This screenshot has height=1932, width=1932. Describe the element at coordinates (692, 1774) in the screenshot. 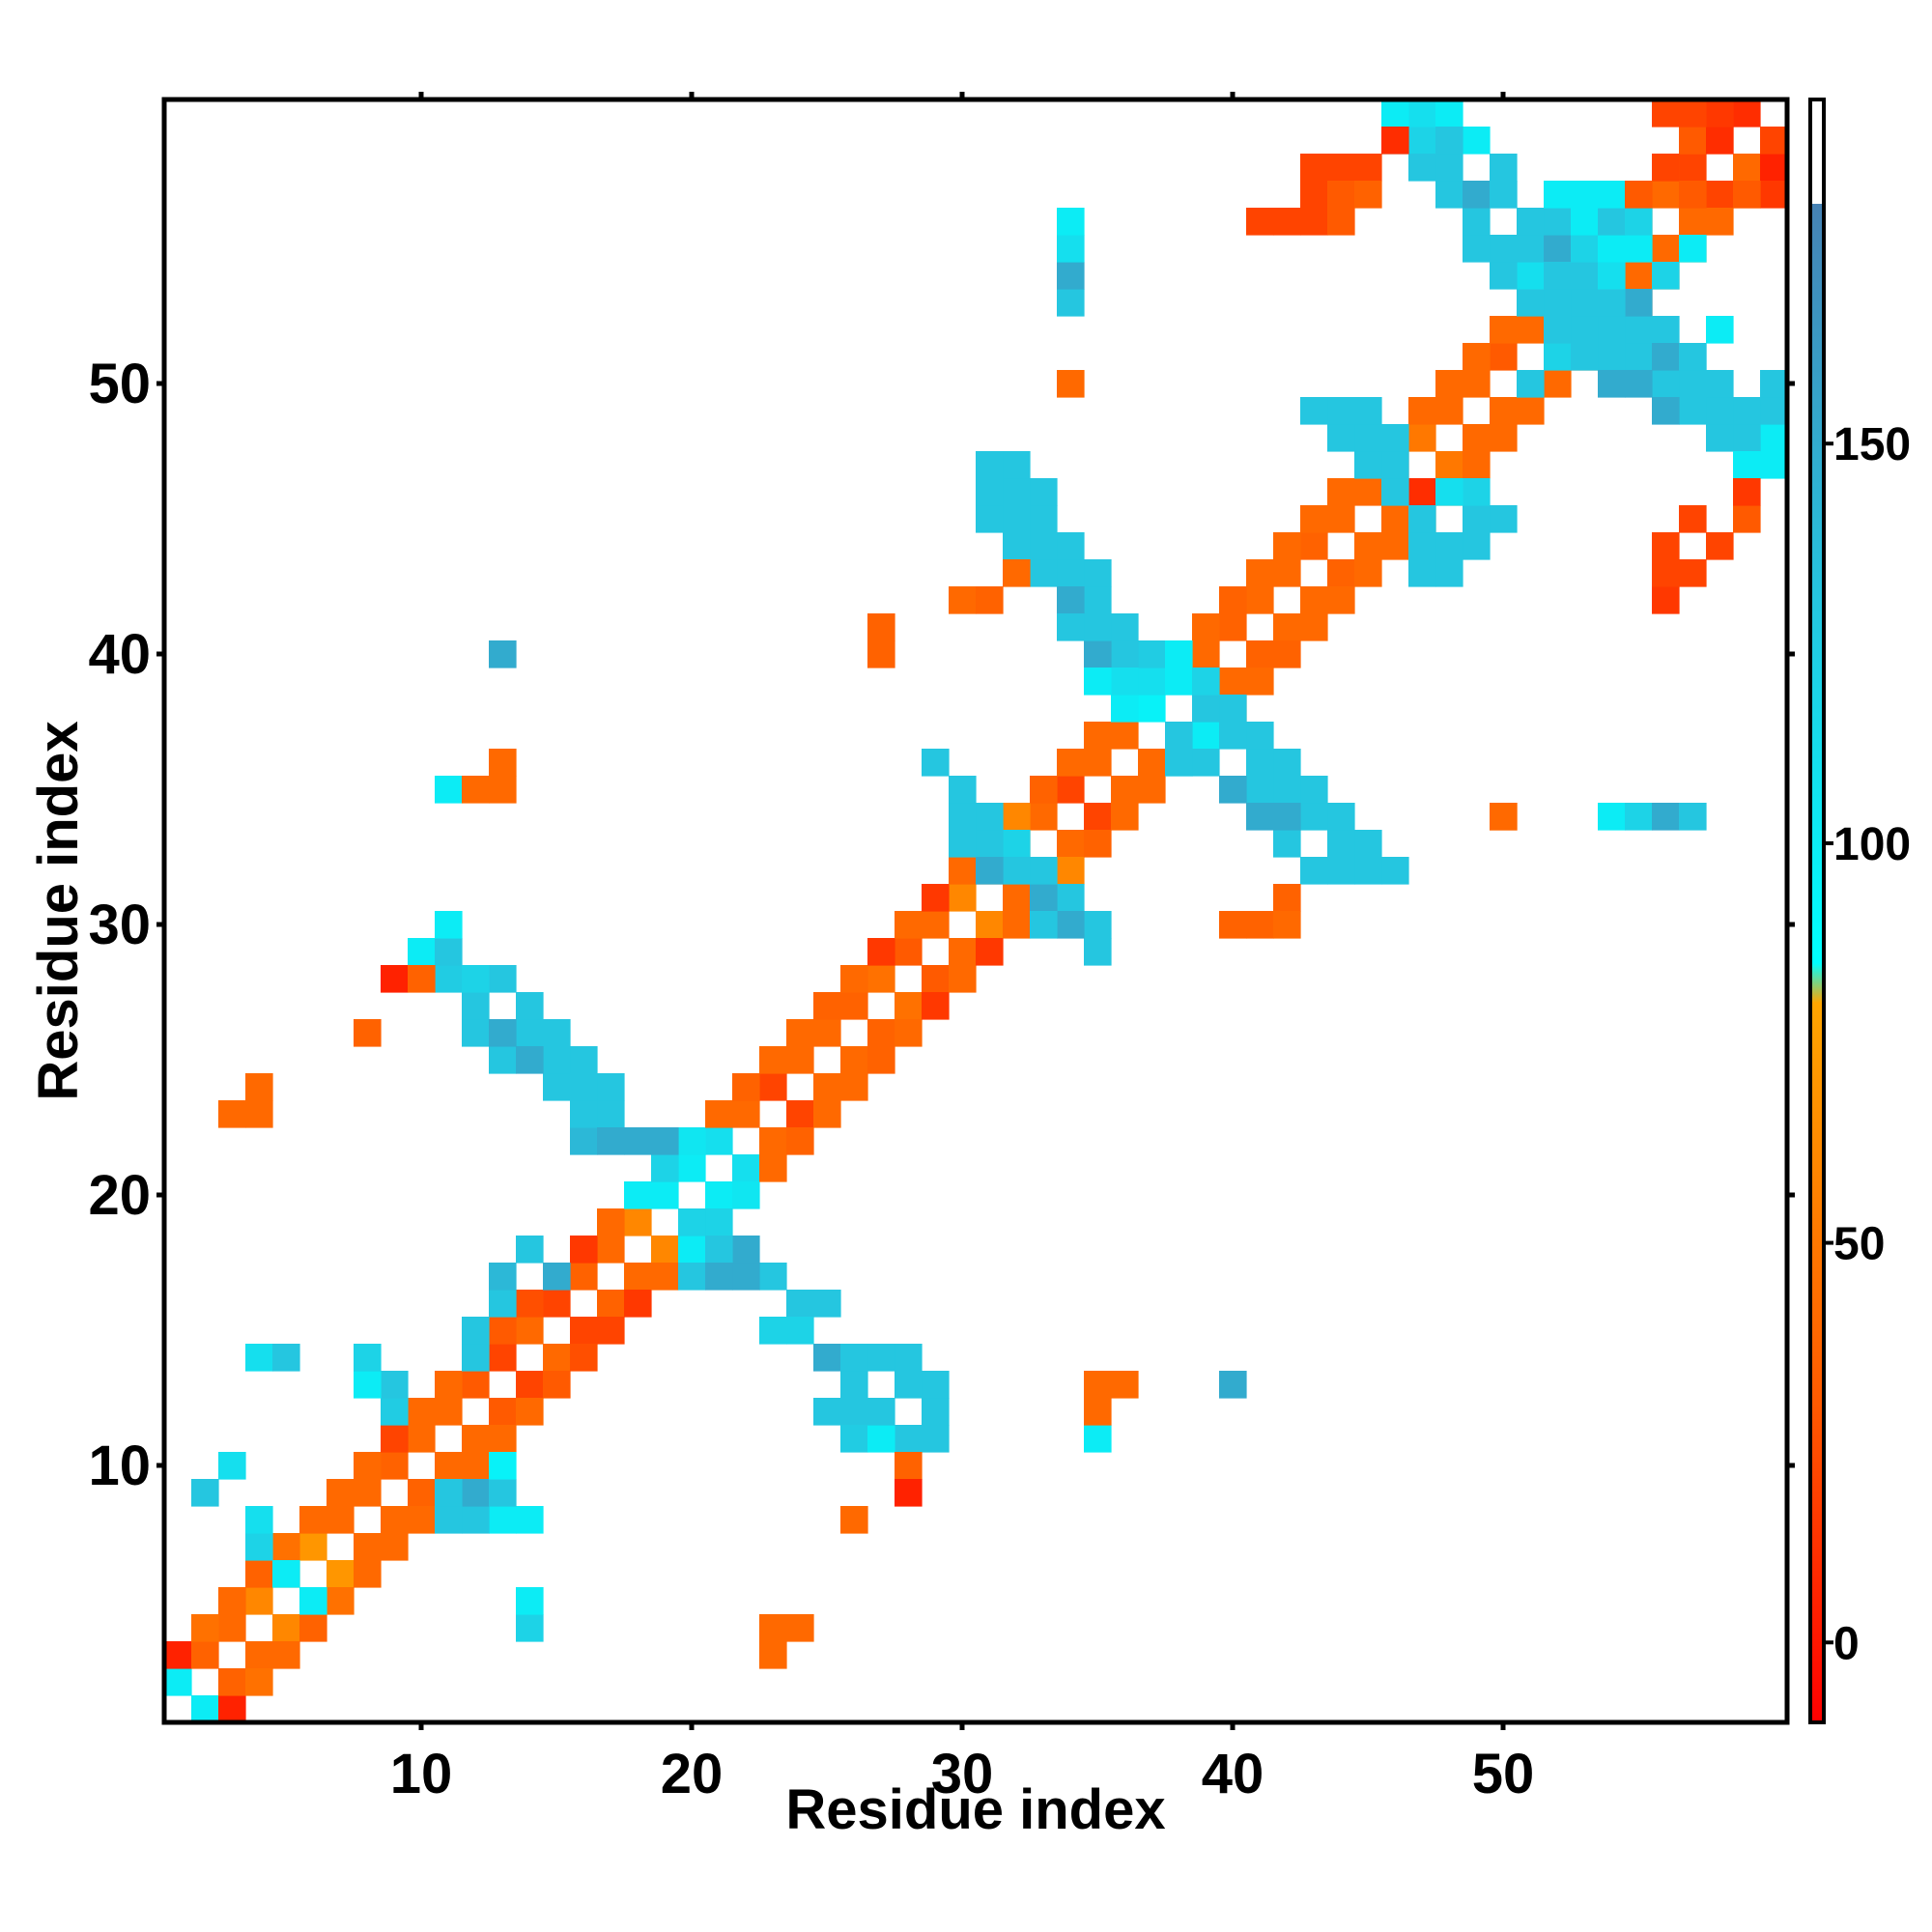

I see `x-tick-label: 20` at that location.